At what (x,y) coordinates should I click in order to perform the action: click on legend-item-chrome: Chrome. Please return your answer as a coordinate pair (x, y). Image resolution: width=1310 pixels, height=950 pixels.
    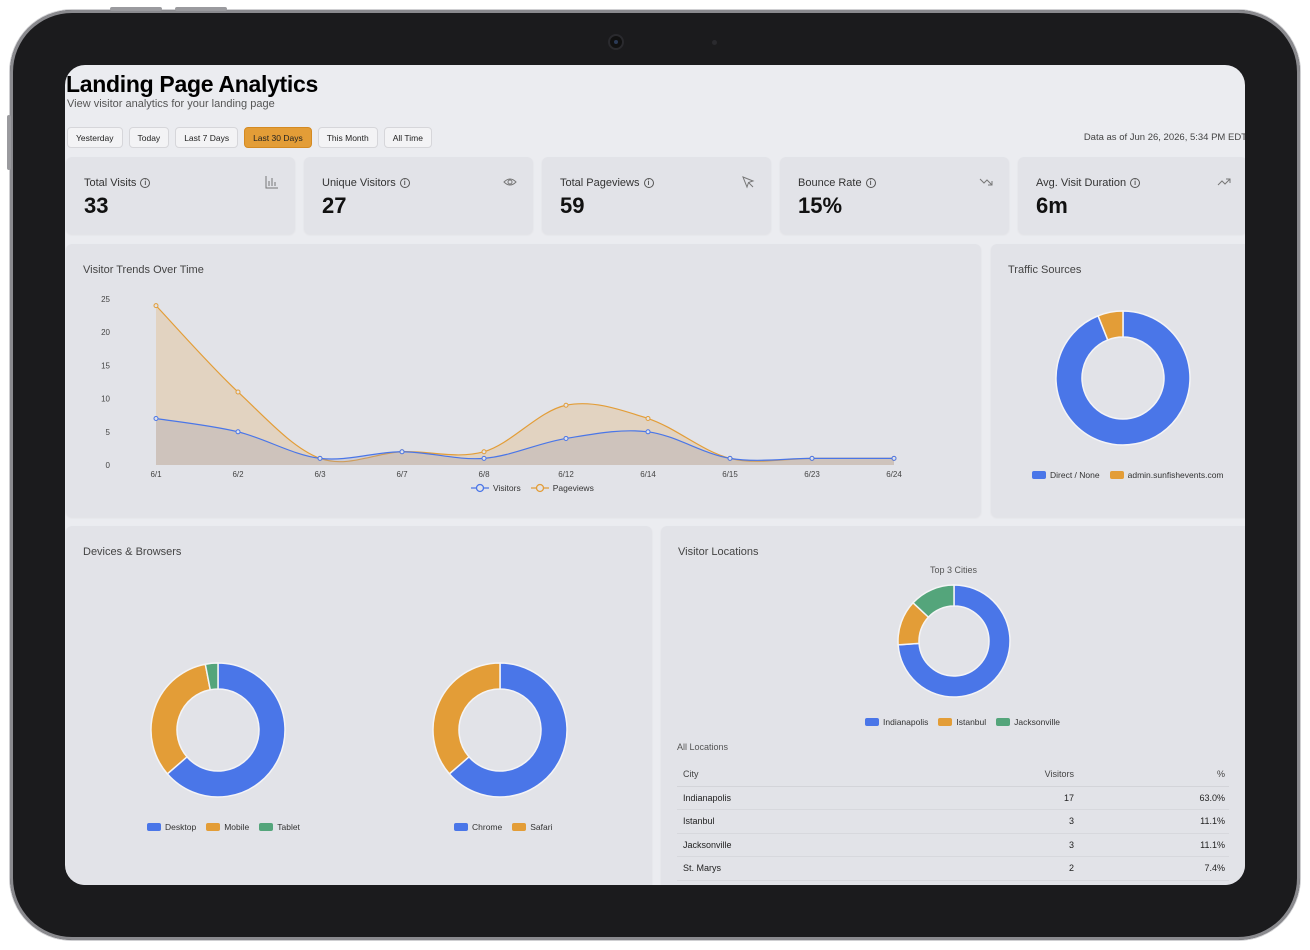
    Looking at the image, I should click on (478, 827).